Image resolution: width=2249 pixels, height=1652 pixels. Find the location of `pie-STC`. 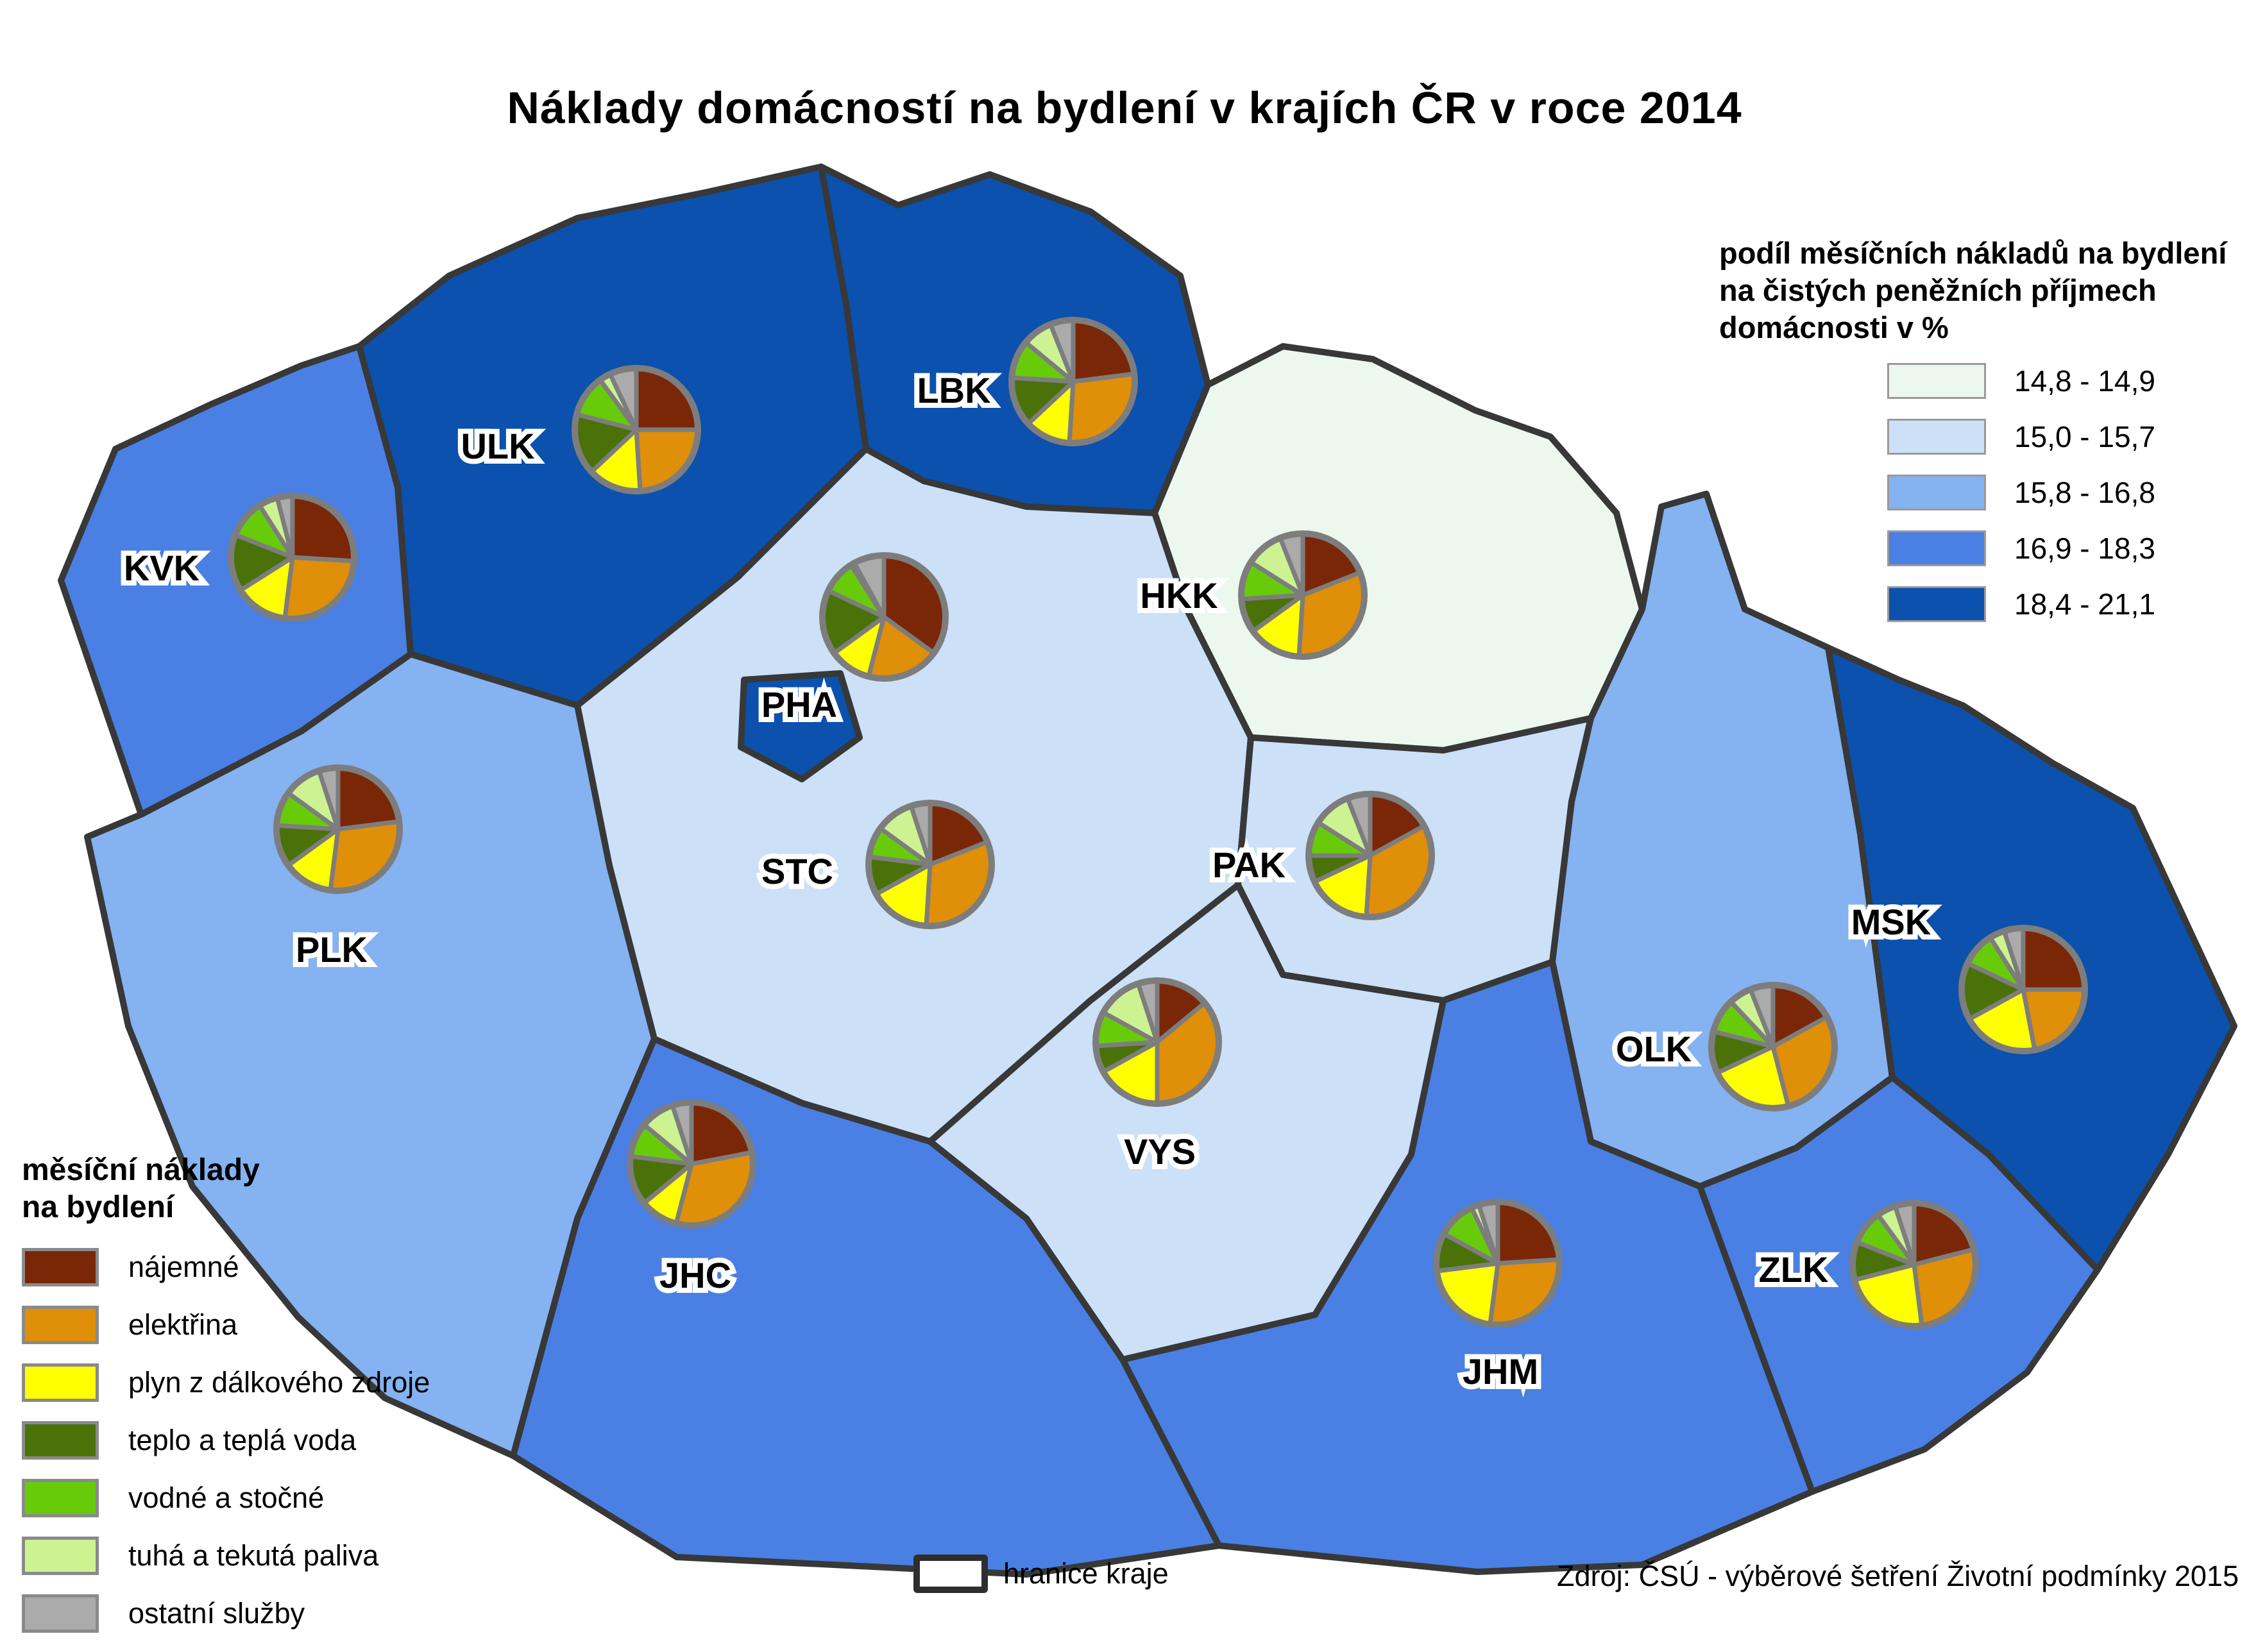

pie-STC is located at coordinates (930, 864).